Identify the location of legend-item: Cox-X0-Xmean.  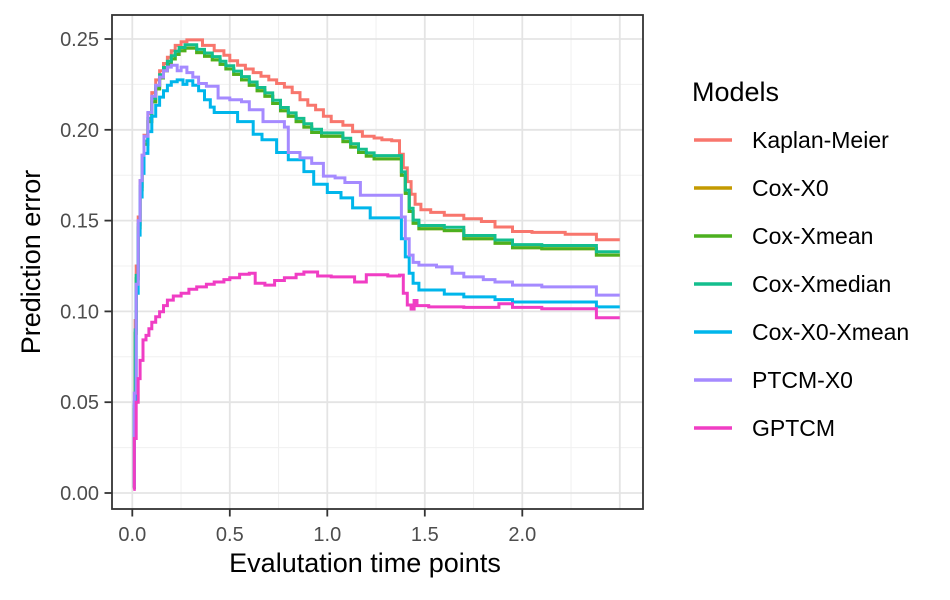
(801, 332).